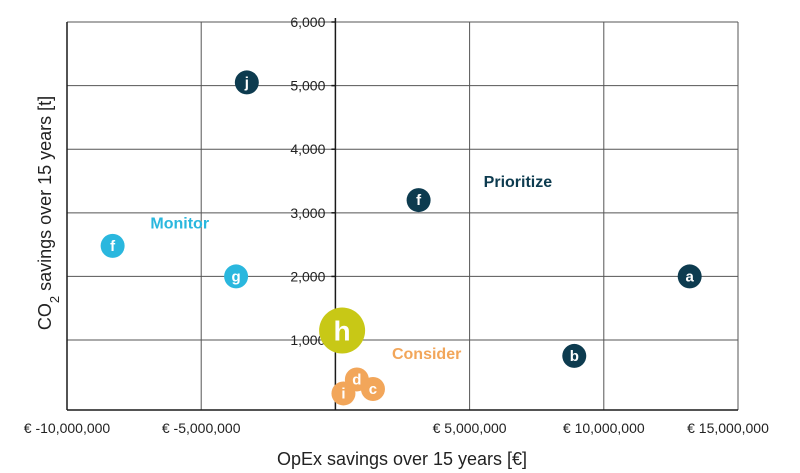 This screenshot has width=800, height=473. I want to click on data-point-b: b, so click(574, 355).